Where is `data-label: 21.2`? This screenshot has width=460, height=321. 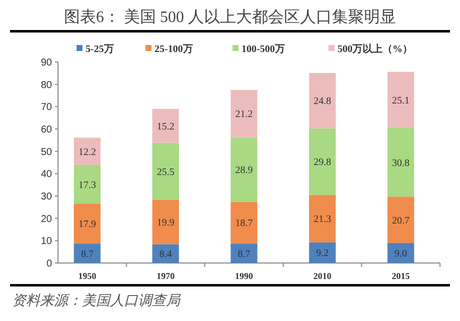
data-label: 21.2 is located at coordinates (244, 114).